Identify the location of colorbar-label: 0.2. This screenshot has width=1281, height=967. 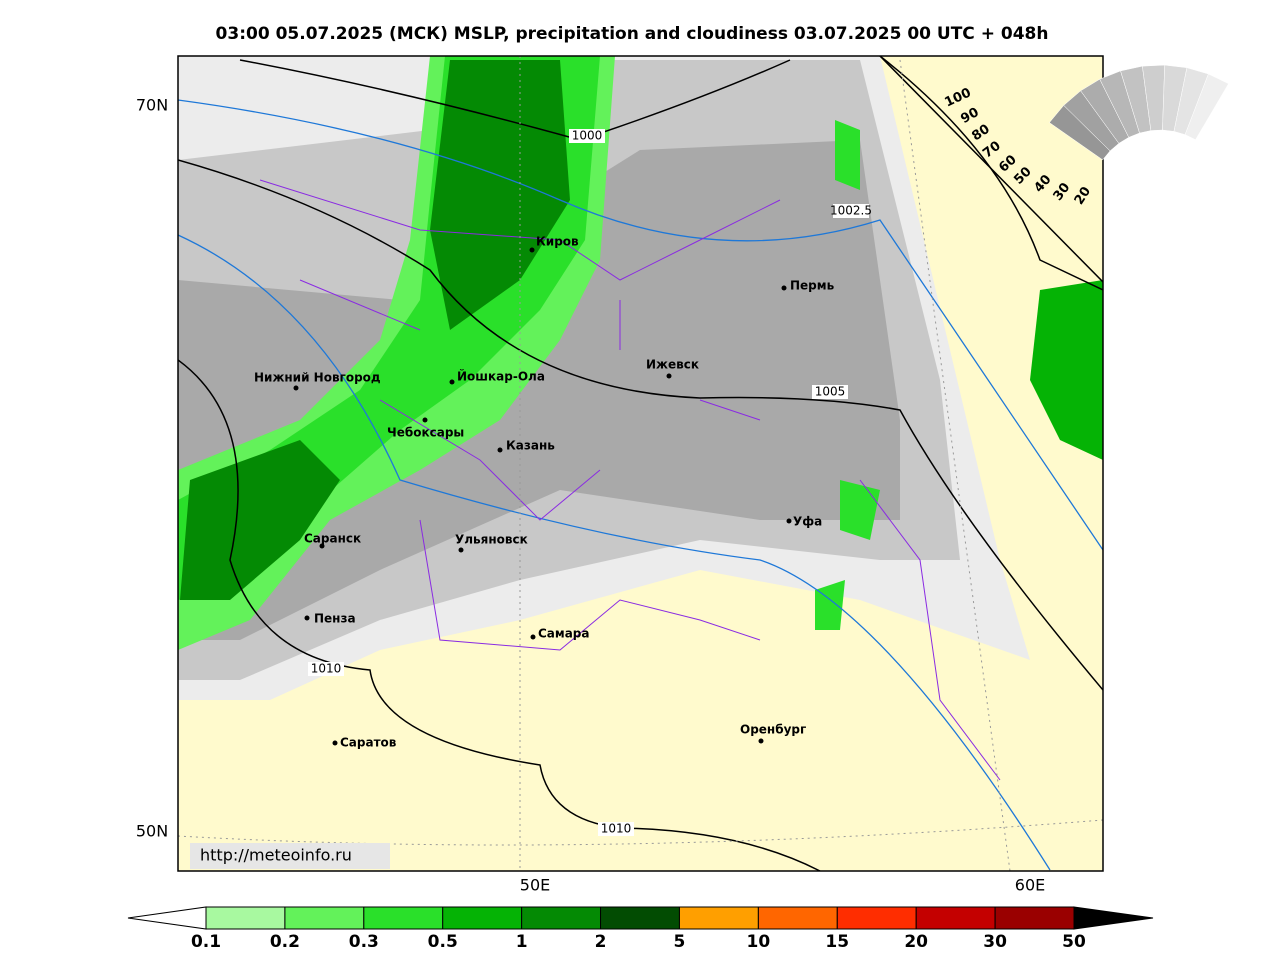
(285, 942).